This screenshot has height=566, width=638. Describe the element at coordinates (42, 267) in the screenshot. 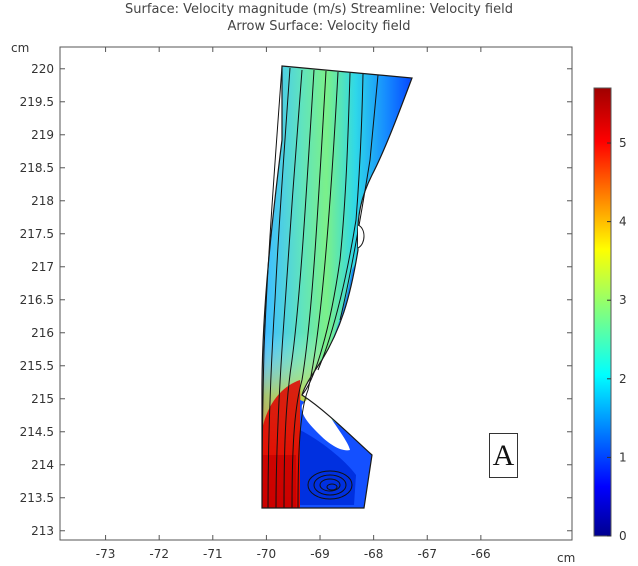

I see `y-tick-label-6: 217` at that location.